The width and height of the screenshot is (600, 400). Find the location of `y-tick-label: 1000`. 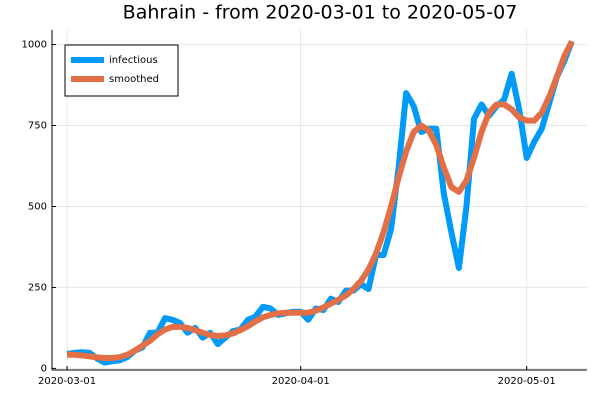

y-tick-label: 1000 is located at coordinates (34, 45).